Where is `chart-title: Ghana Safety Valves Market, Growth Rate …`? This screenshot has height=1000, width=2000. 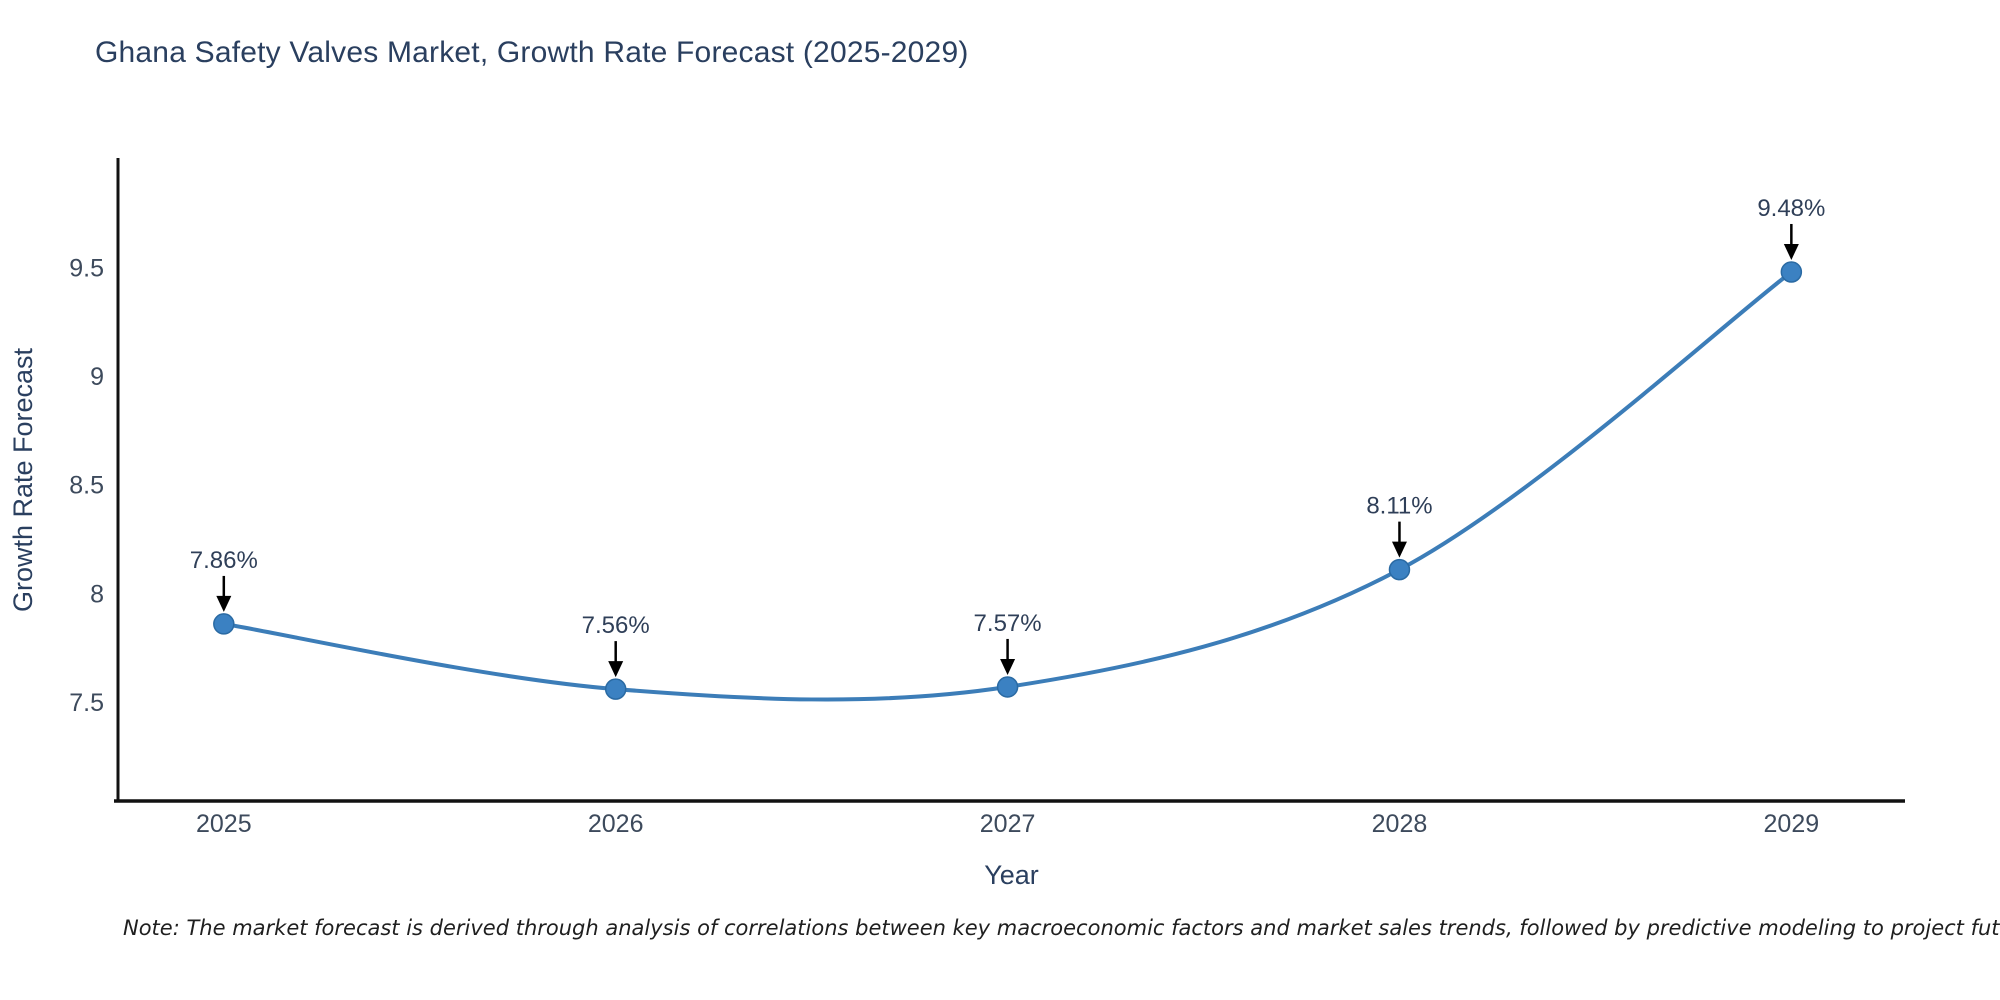 chart-title: Ghana Safety Valves Market, Growth Rate … is located at coordinates (532, 52).